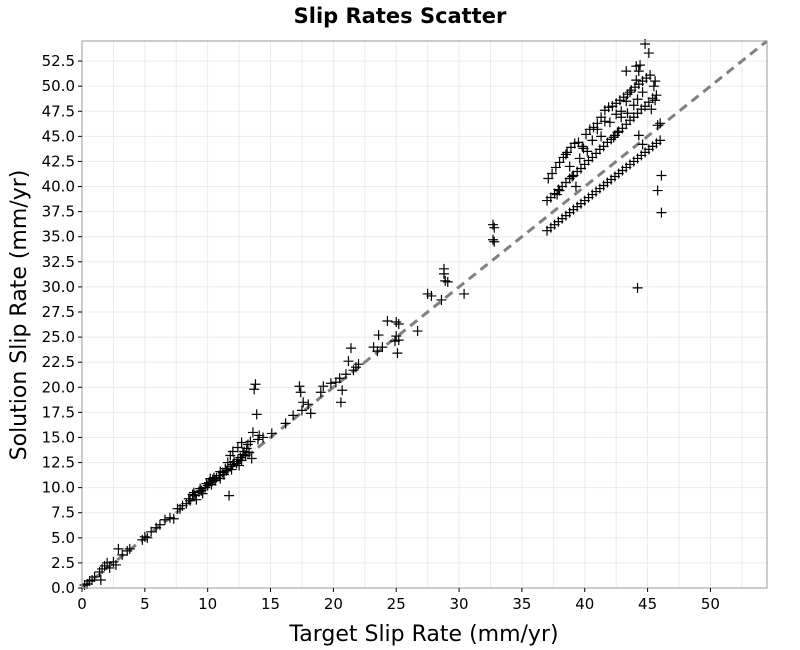 Image resolution: width=800 pixels, height=650 pixels. I want to click on y-tick-label: 22.5, so click(58, 362).